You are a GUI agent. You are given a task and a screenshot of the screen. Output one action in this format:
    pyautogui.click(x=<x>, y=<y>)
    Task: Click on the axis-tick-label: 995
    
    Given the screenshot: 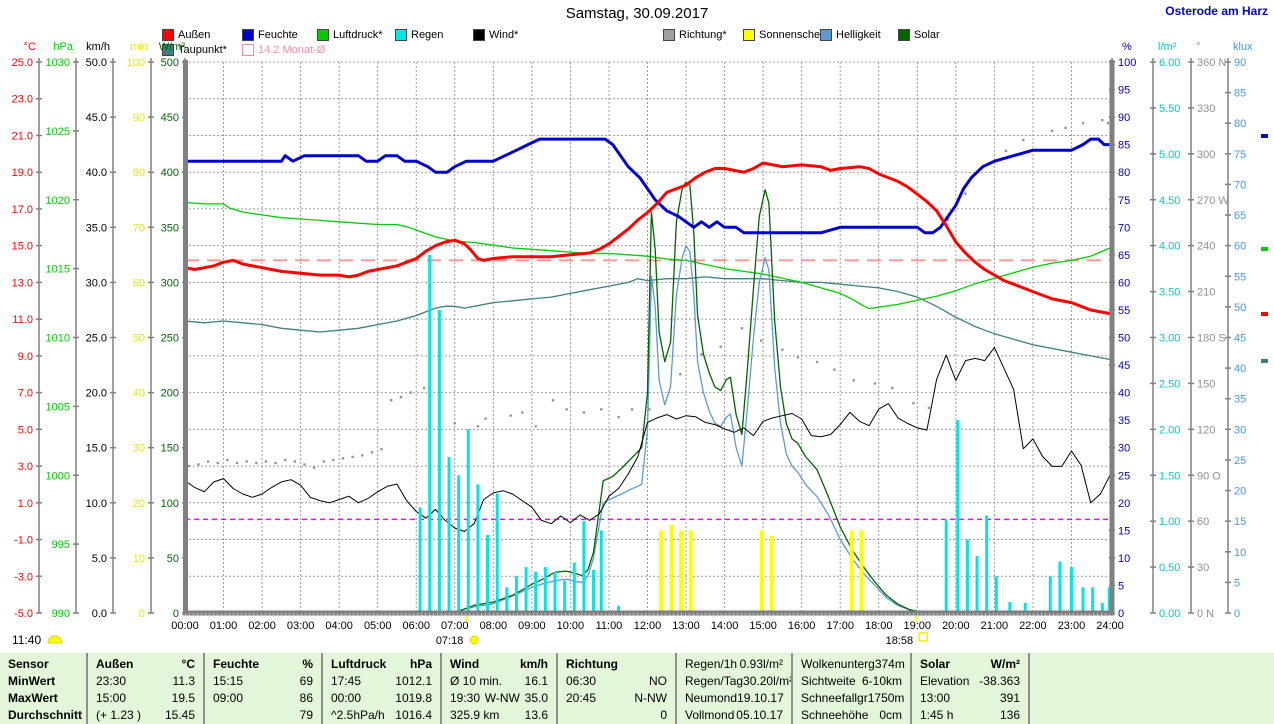 What is the action you would take?
    pyautogui.click(x=61, y=545)
    